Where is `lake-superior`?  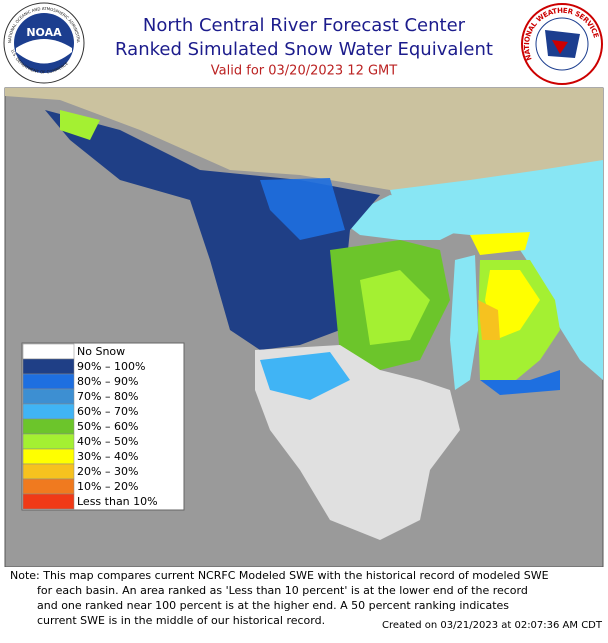 lake-superior is located at coordinates (405, 217).